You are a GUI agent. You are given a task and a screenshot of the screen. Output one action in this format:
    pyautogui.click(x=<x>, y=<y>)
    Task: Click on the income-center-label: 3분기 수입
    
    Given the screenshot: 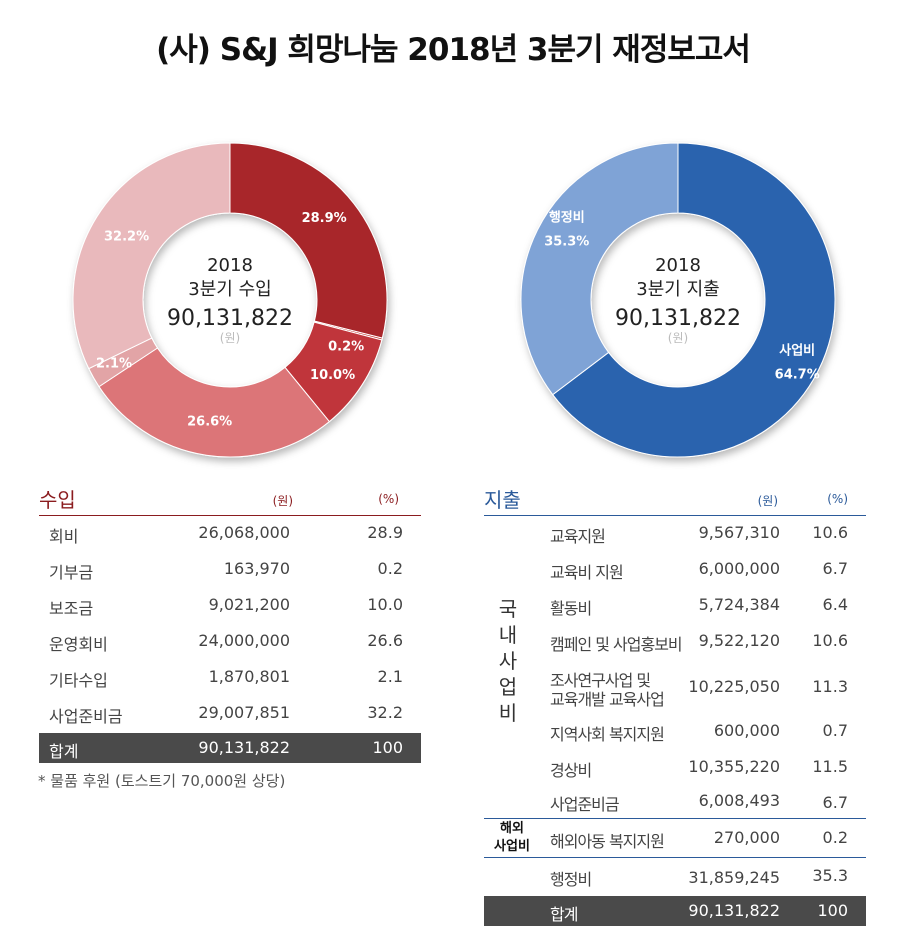 What is the action you would take?
    pyautogui.click(x=229, y=289)
    